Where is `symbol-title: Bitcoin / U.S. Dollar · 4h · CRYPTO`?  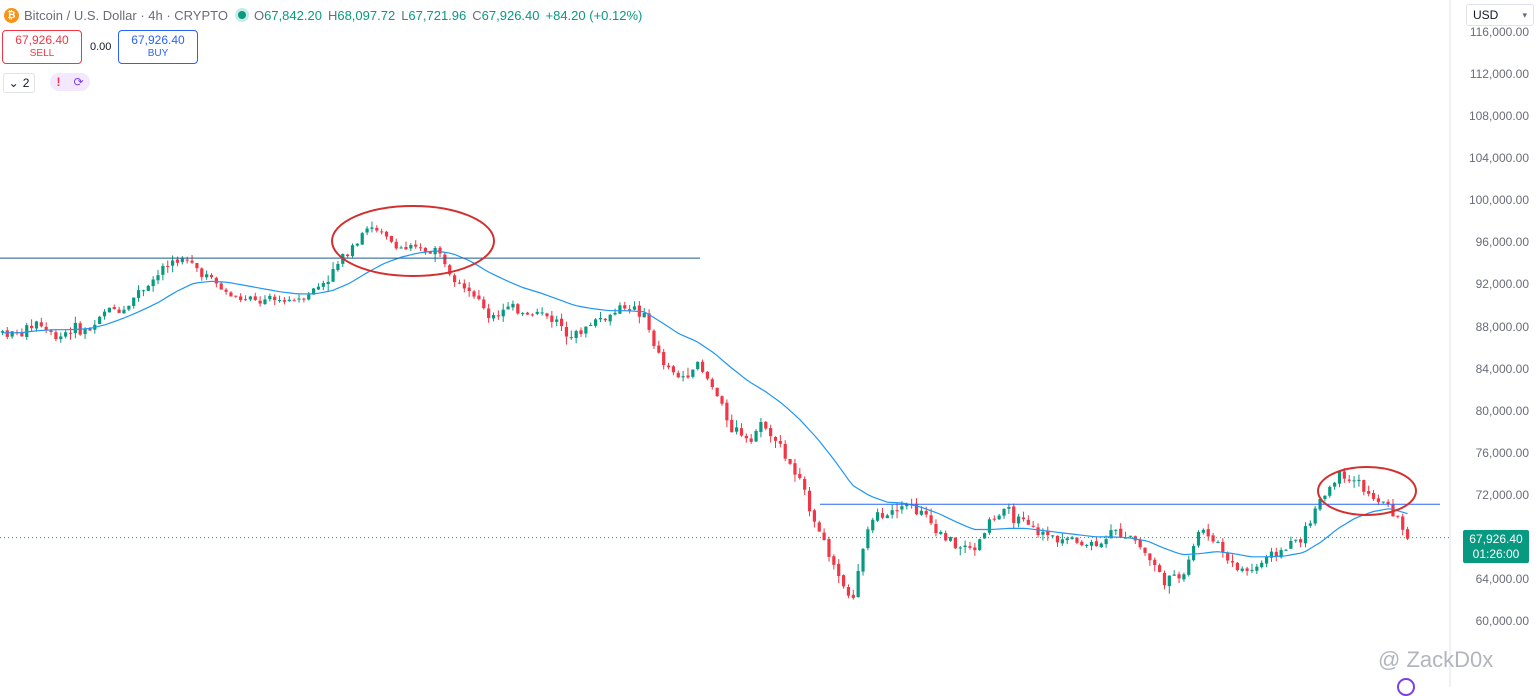 symbol-title: Bitcoin / U.S. Dollar · 4h · CRYPTO is located at coordinates (126, 15).